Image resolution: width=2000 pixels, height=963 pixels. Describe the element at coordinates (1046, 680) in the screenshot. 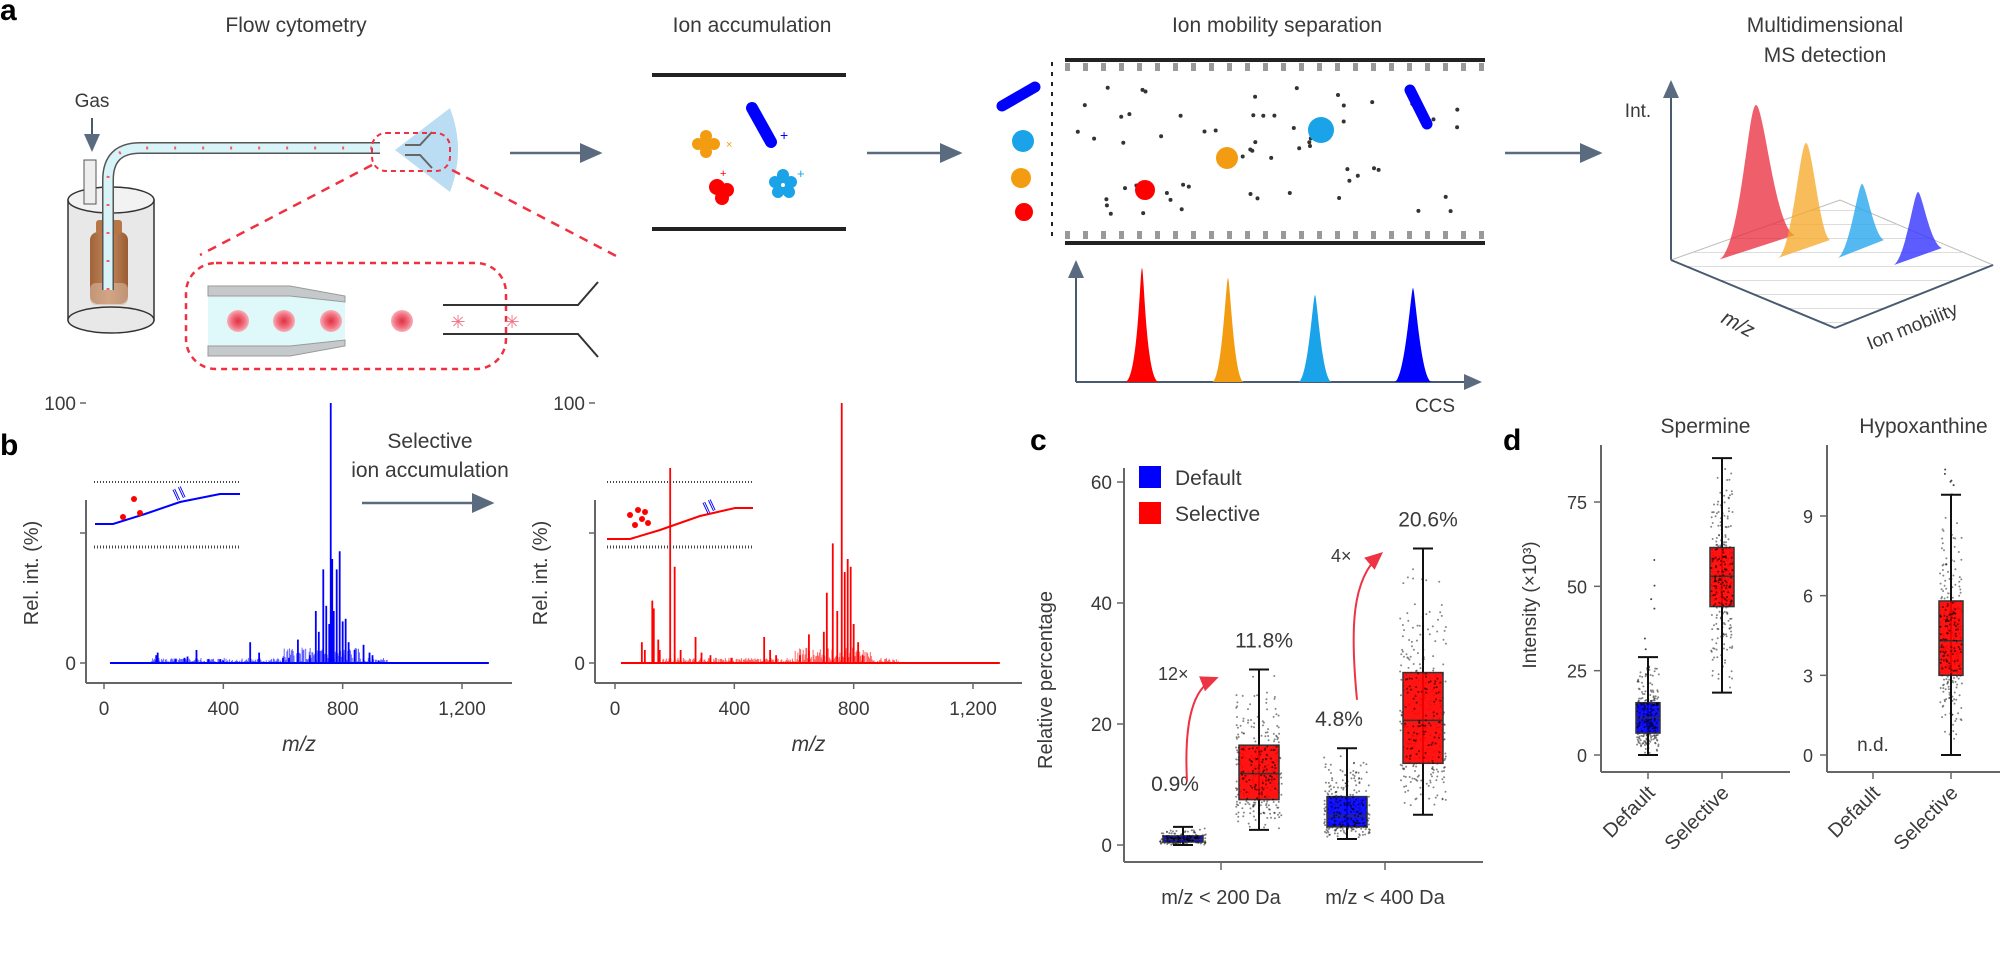

I see `y-axis-label: Relative percentage` at that location.